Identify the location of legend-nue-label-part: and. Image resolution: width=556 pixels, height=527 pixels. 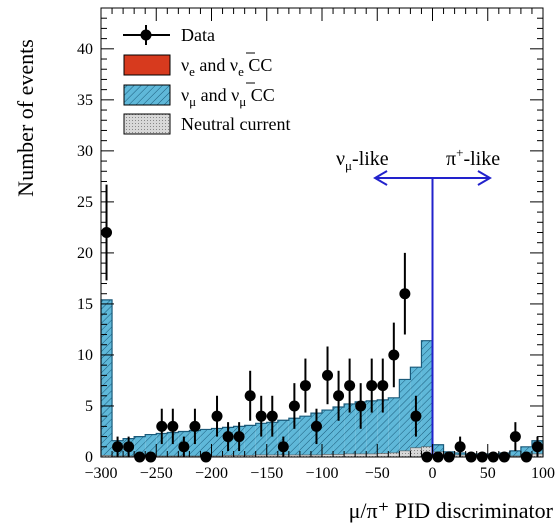
(212, 65).